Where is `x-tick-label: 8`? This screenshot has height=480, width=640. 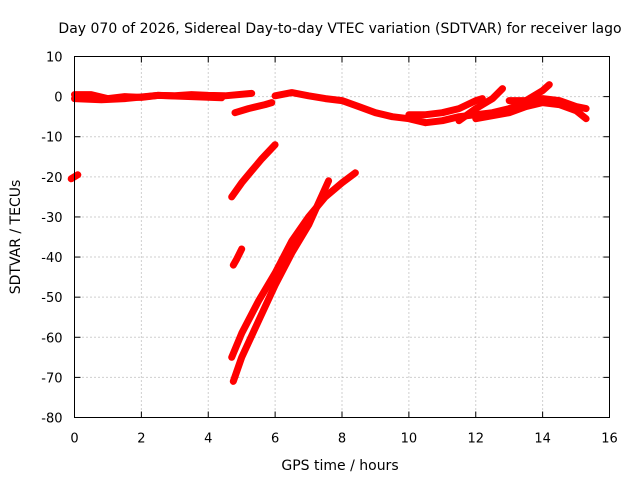
x-tick-label: 8 is located at coordinates (342, 439).